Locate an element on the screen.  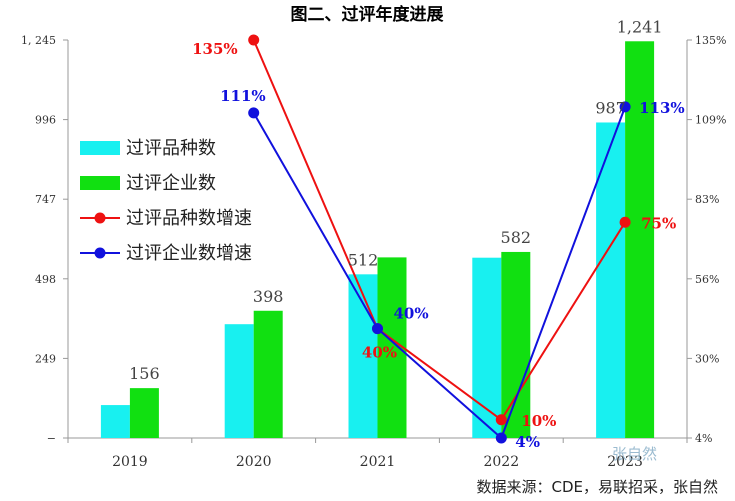
y-right-tick-label: 30% is located at coordinates (707, 358).